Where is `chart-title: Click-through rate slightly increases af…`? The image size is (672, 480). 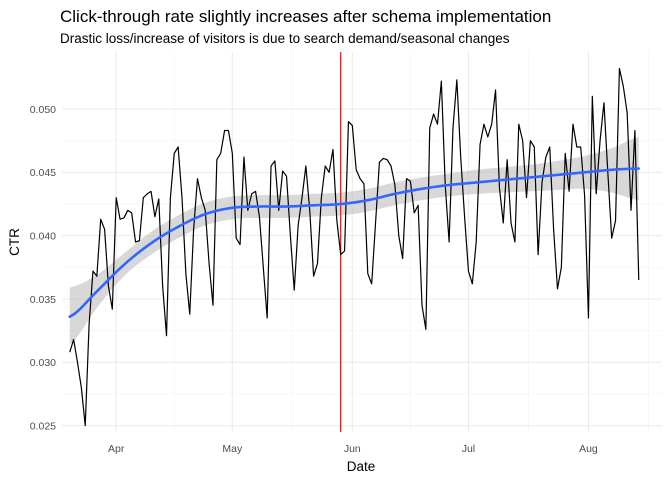
chart-title: Click-through rate slightly increases af… is located at coordinates (305, 16).